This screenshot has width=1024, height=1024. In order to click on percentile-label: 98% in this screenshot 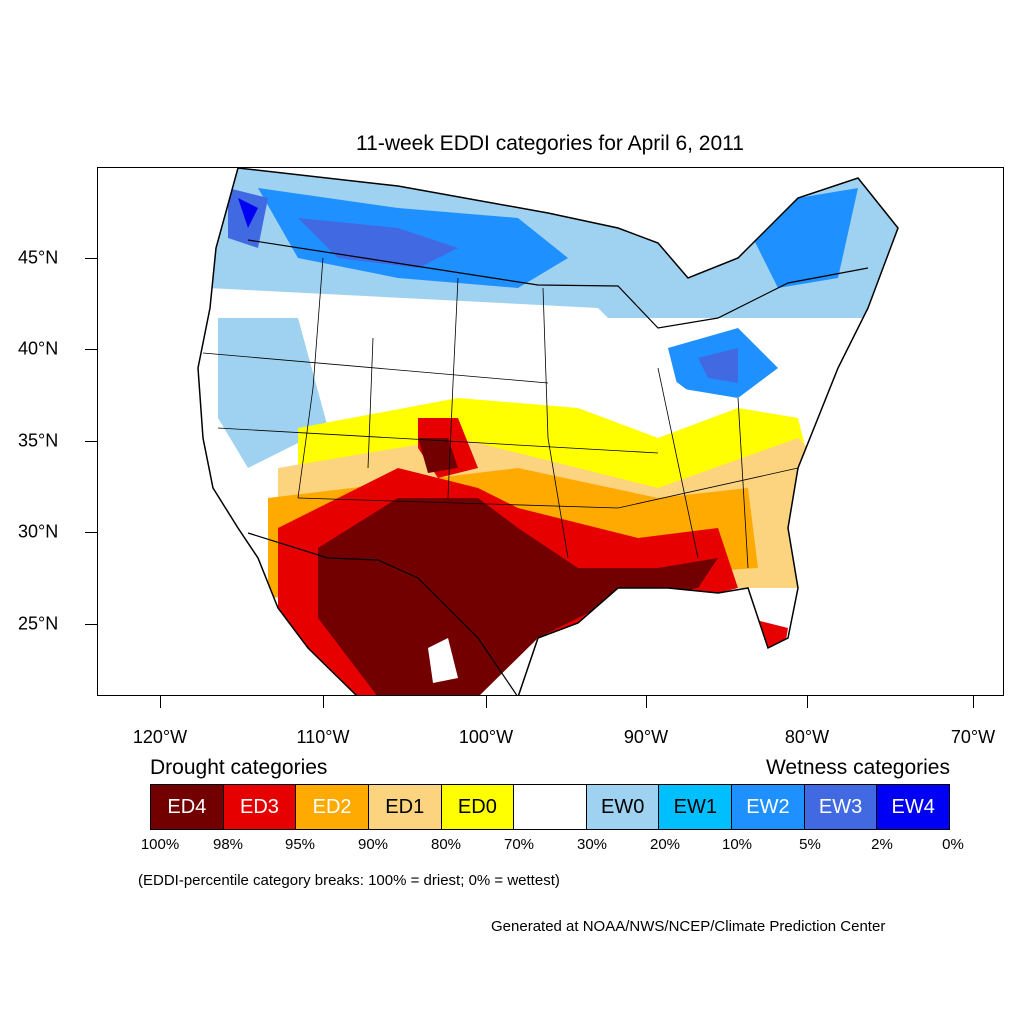, I will do `click(228, 844)`.